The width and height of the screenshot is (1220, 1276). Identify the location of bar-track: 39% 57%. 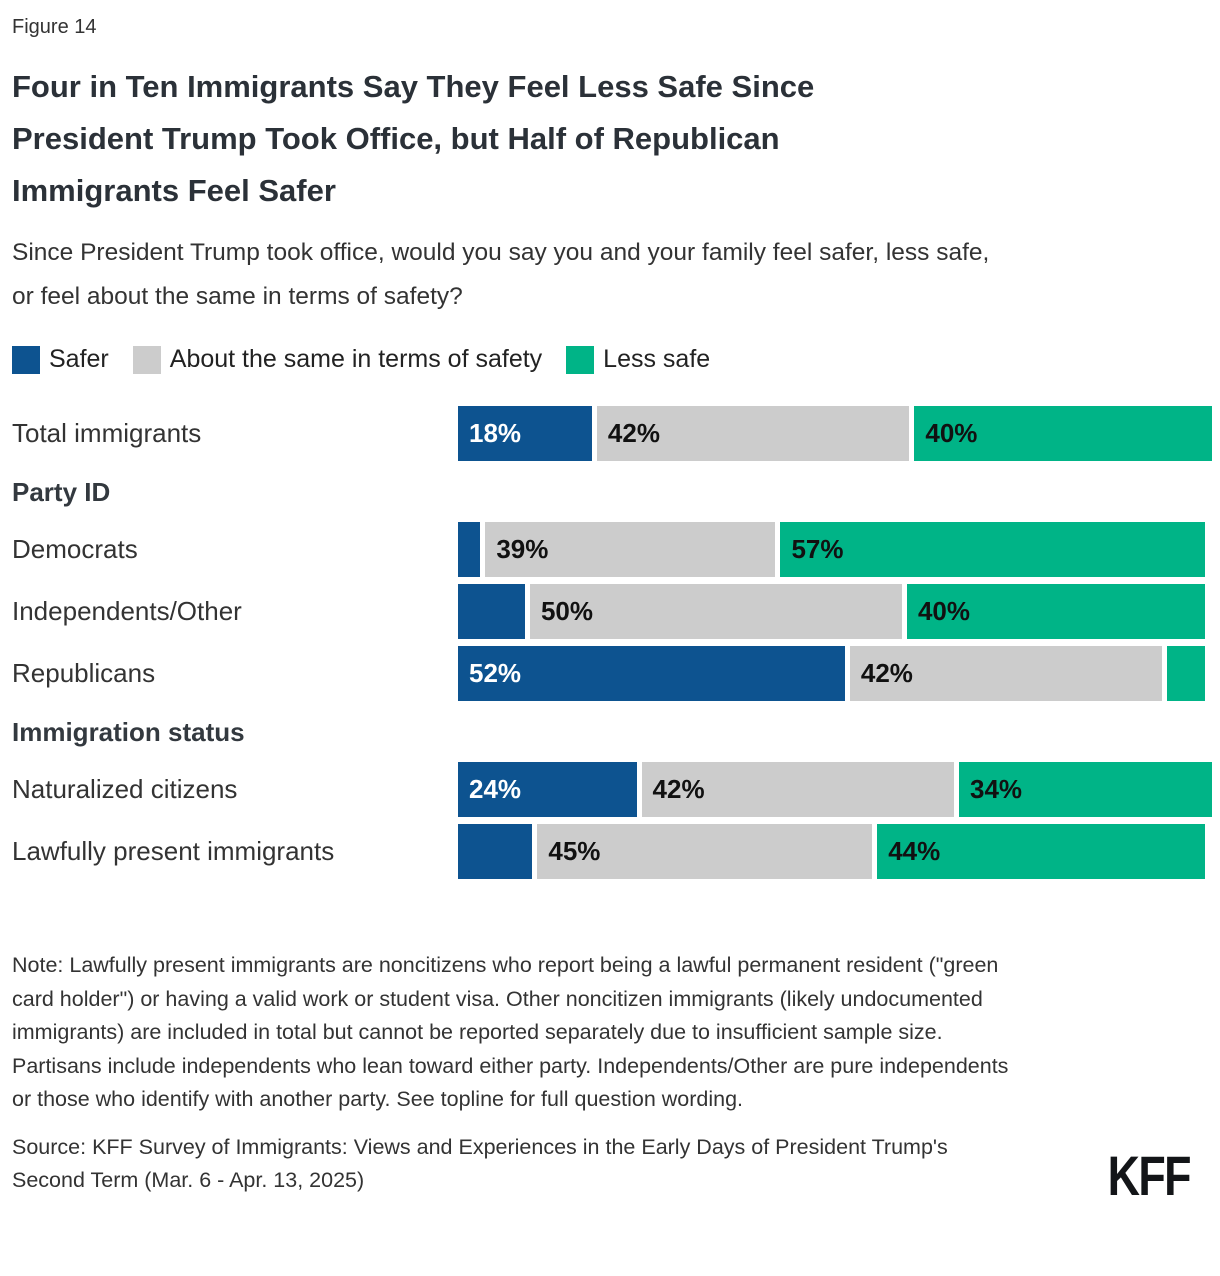
(831, 549).